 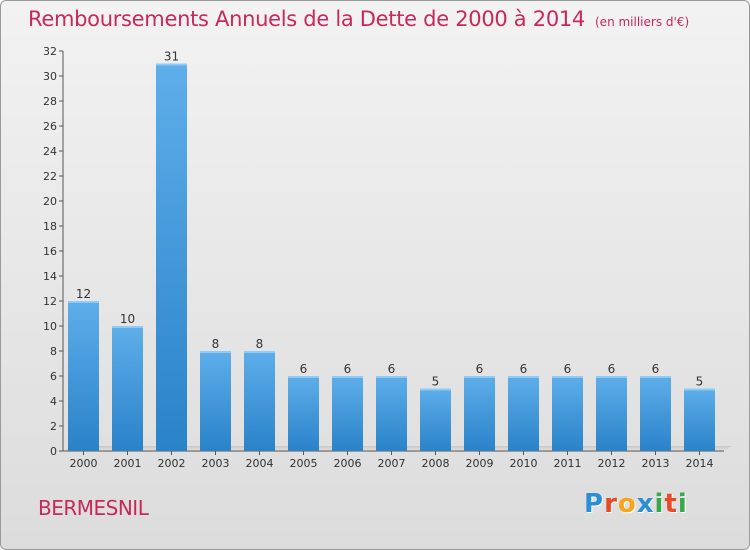 What do you see at coordinates (53, 401) in the screenshot?
I see `y-tick-label: 4` at bounding box center [53, 401].